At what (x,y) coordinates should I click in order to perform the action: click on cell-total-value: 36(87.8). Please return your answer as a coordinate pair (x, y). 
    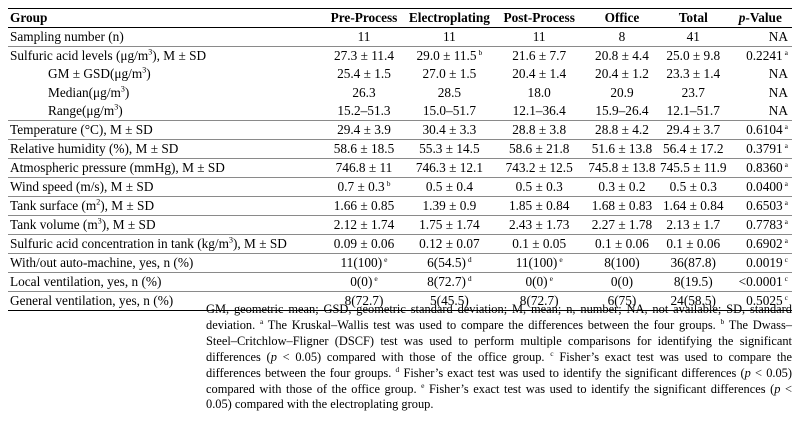
    Looking at the image, I should click on (693, 263).